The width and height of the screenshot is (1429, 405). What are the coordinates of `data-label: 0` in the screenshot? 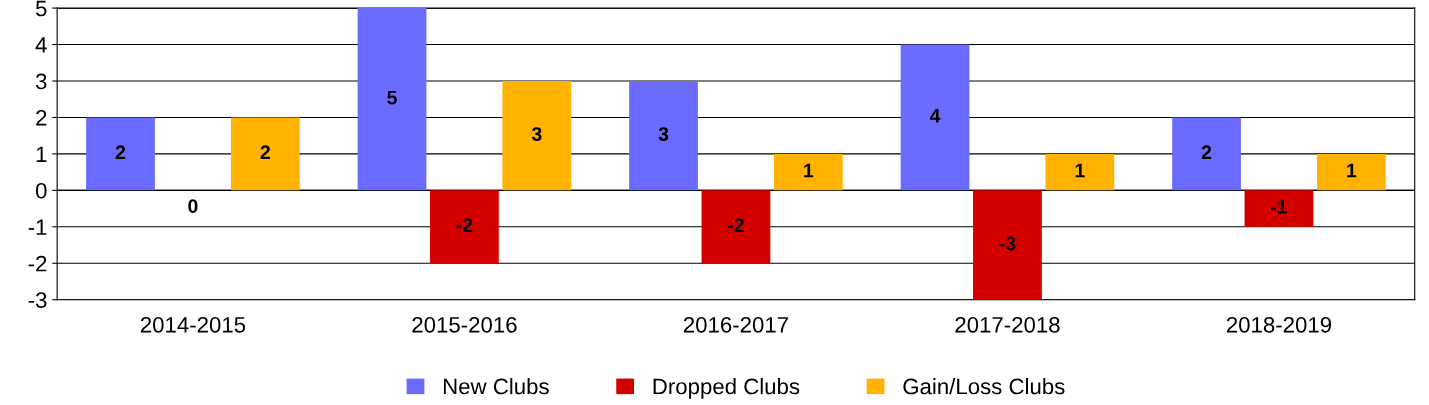 It's located at (193, 206).